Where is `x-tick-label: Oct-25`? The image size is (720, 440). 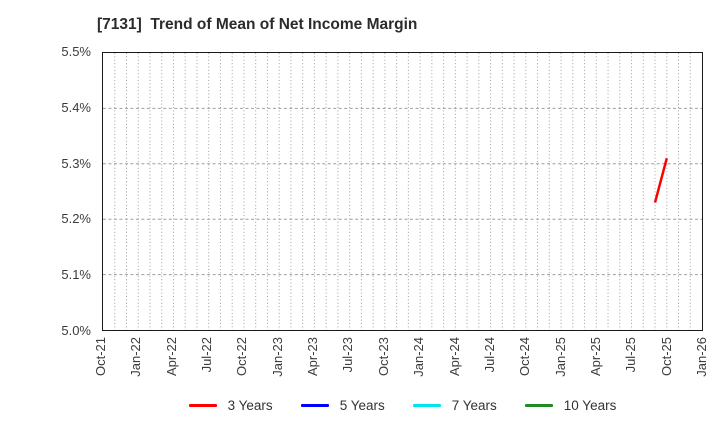 x-tick-label: Oct-25 is located at coordinates (666, 357).